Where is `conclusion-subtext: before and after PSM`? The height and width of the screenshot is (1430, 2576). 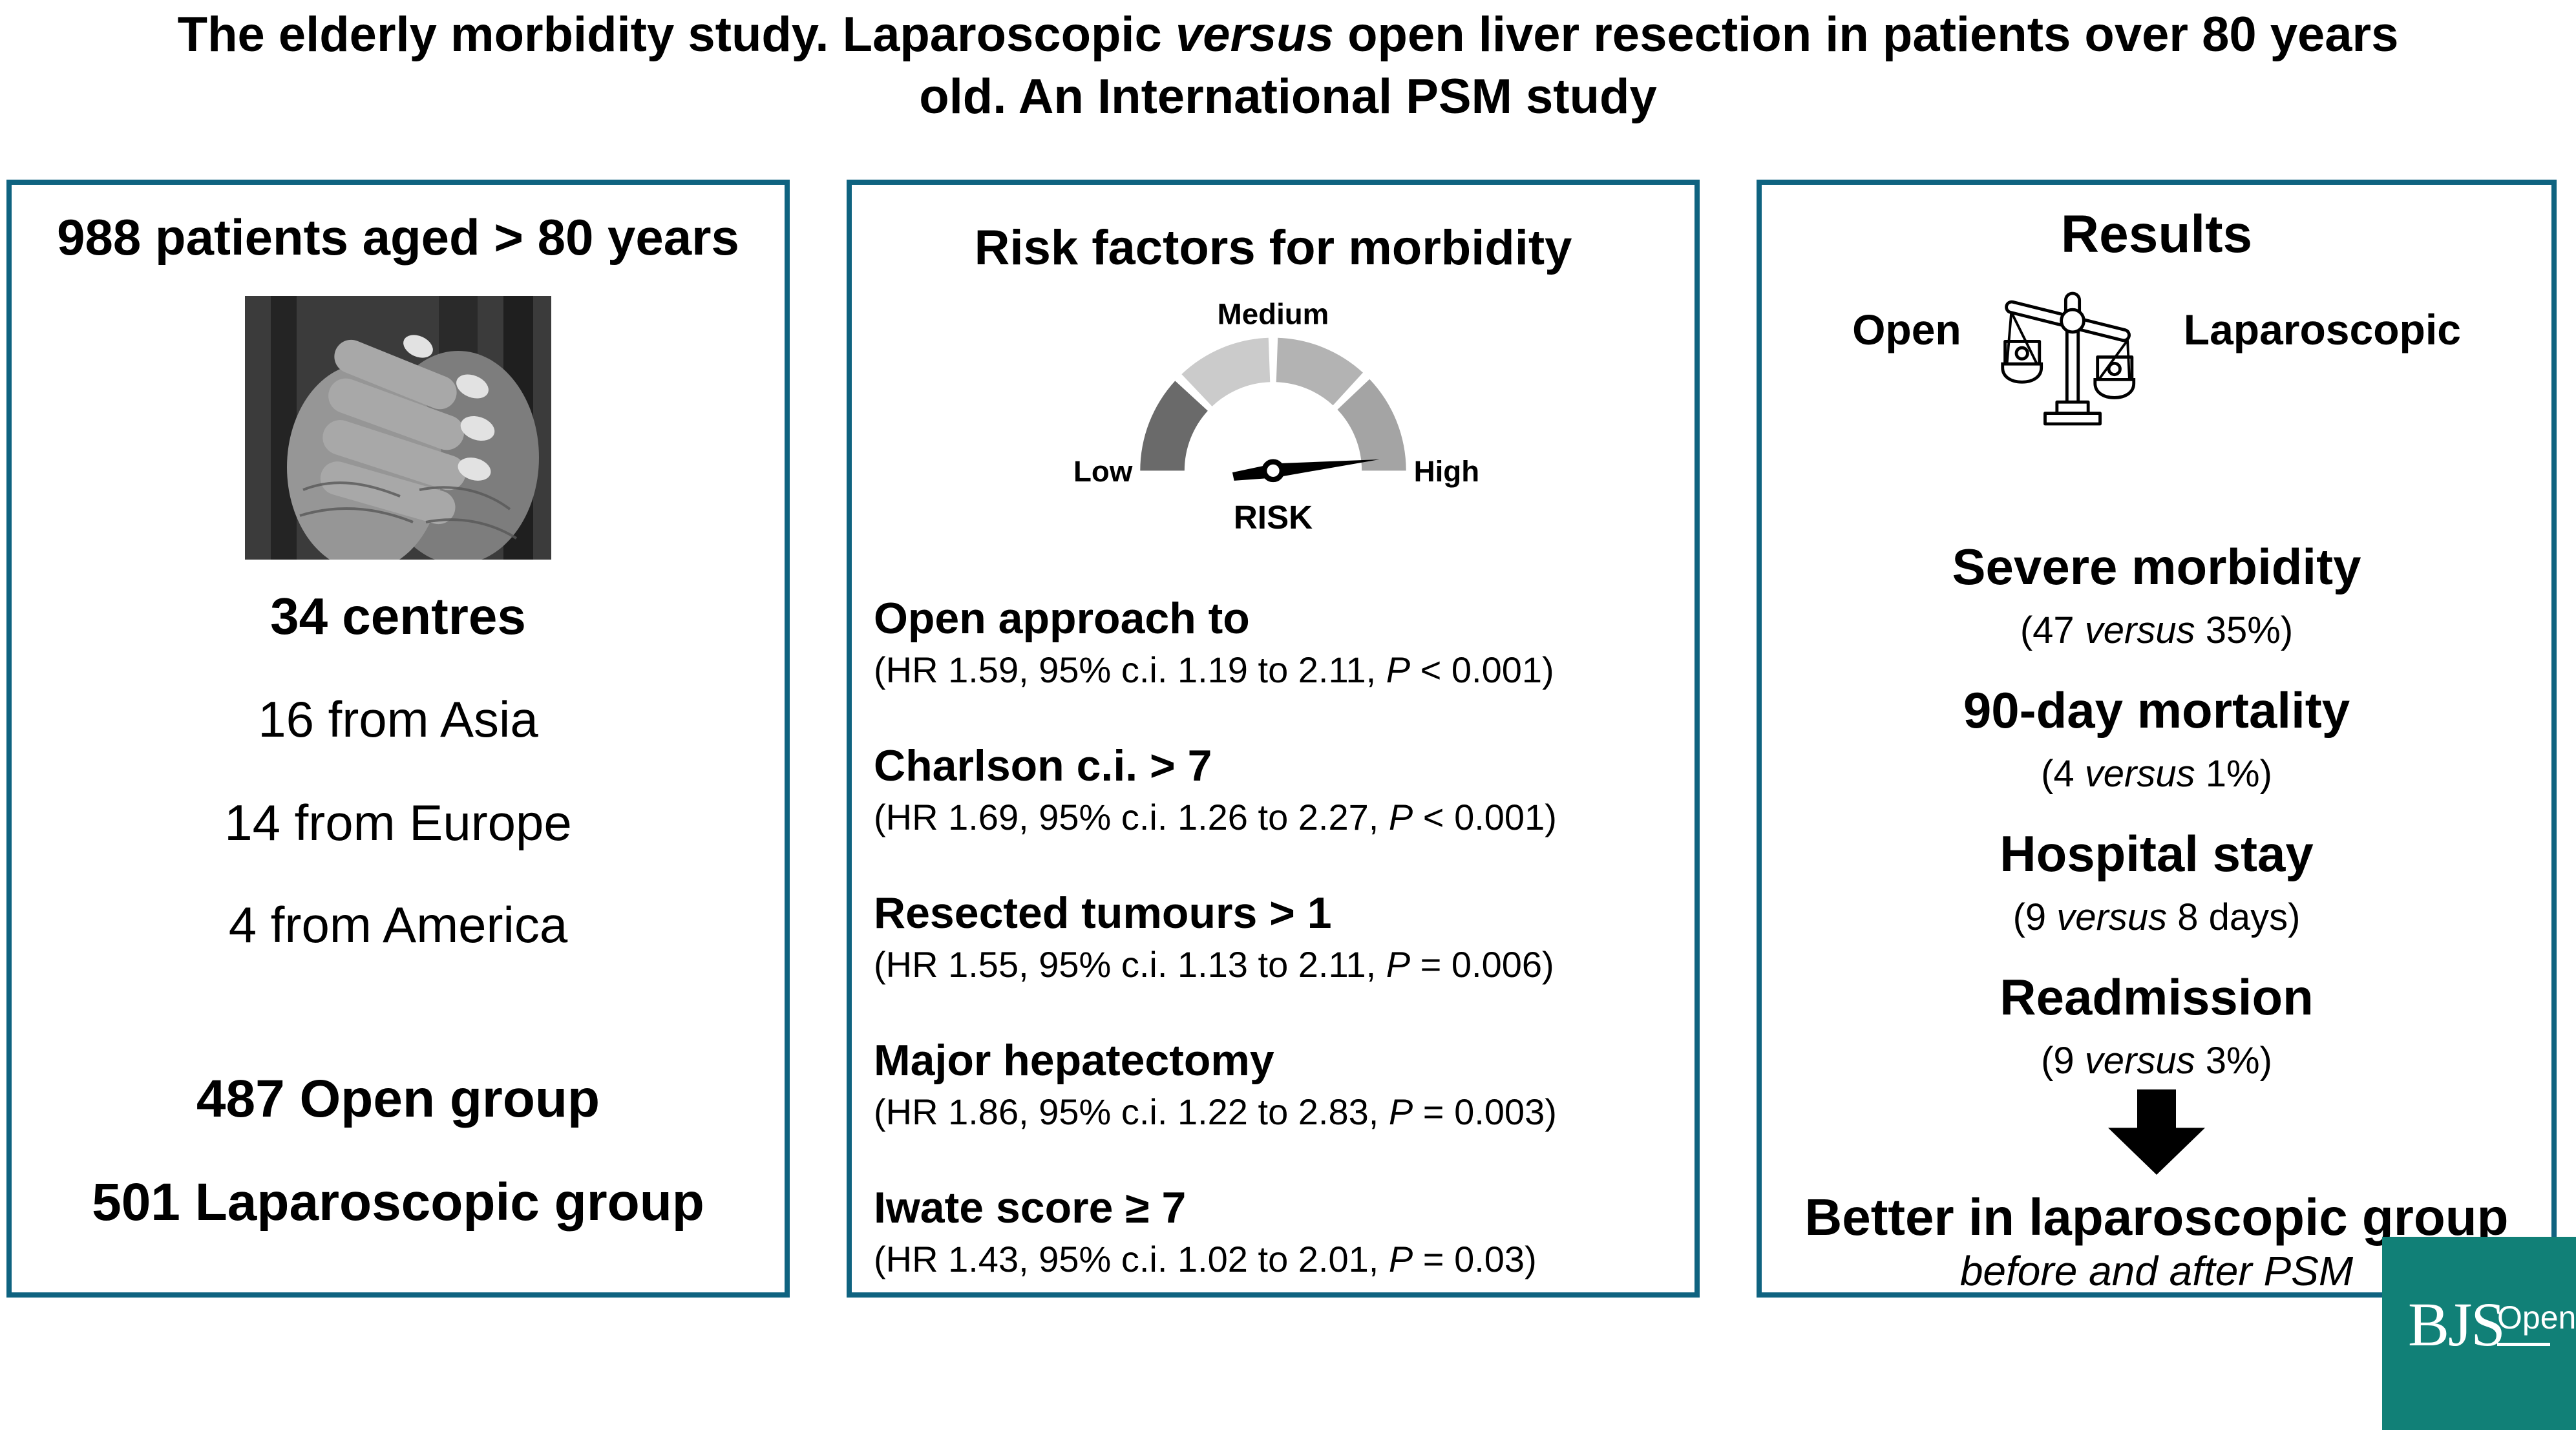 conclusion-subtext: before and after PSM is located at coordinates (2156, 1271).